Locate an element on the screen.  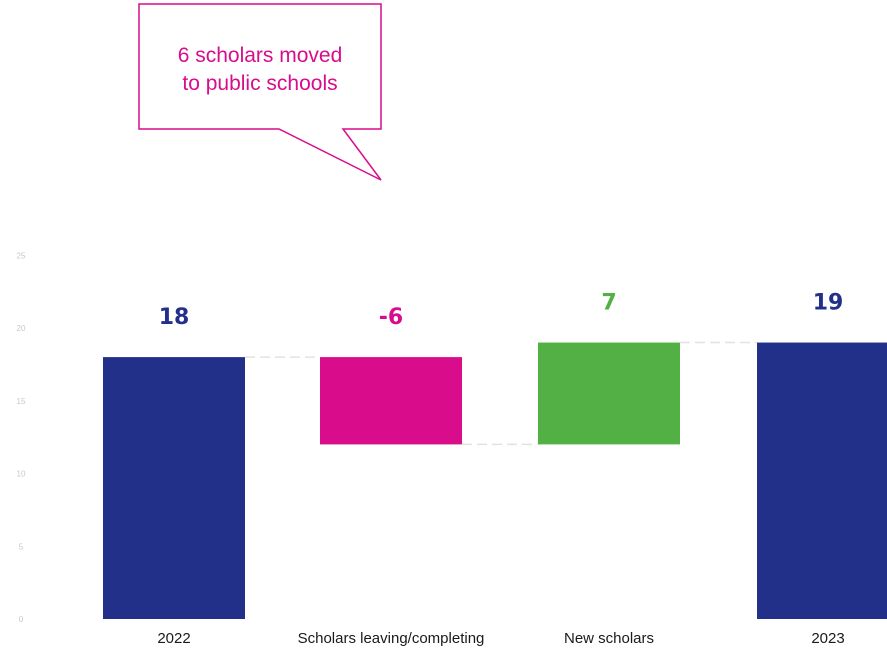
bar-2022 is located at coordinates (174, 488).